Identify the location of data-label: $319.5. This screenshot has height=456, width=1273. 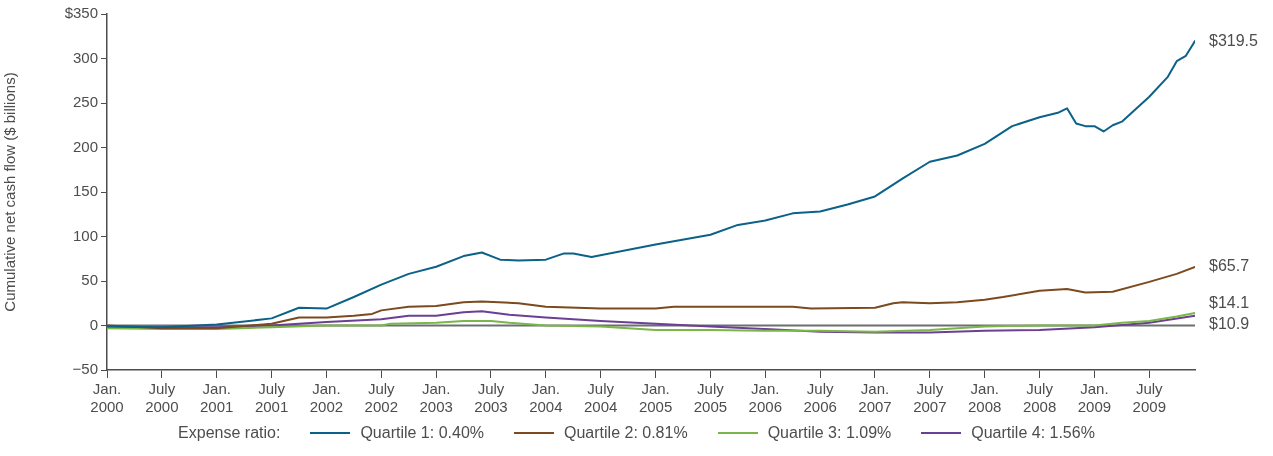
(1234, 40).